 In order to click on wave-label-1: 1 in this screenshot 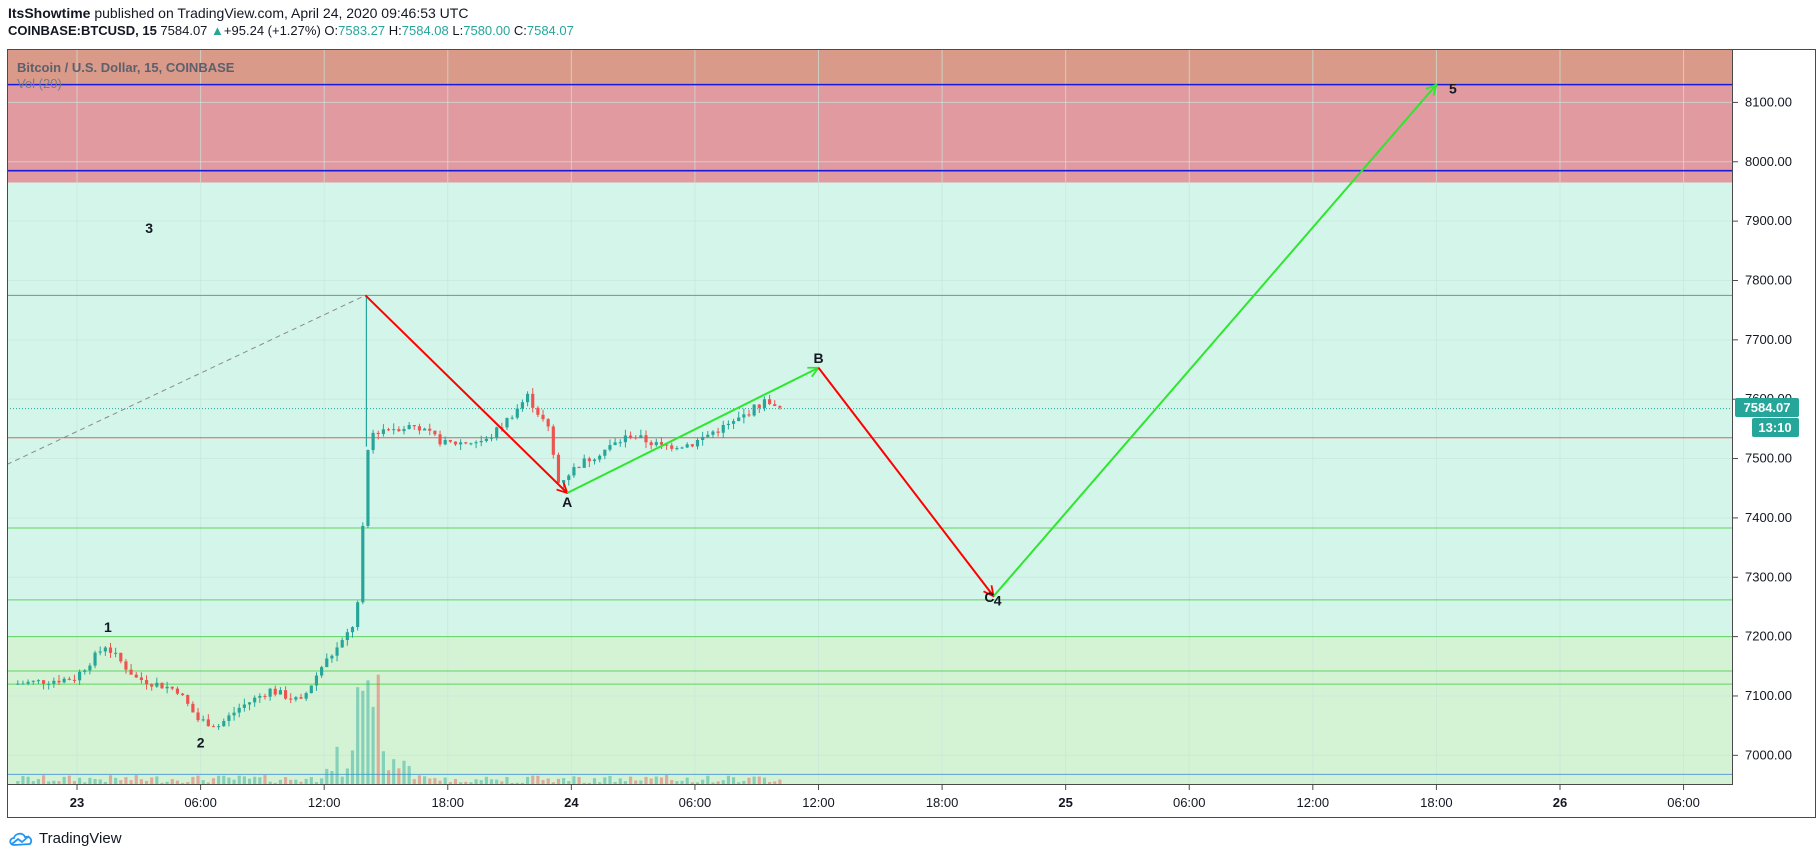, I will do `click(108, 627)`.